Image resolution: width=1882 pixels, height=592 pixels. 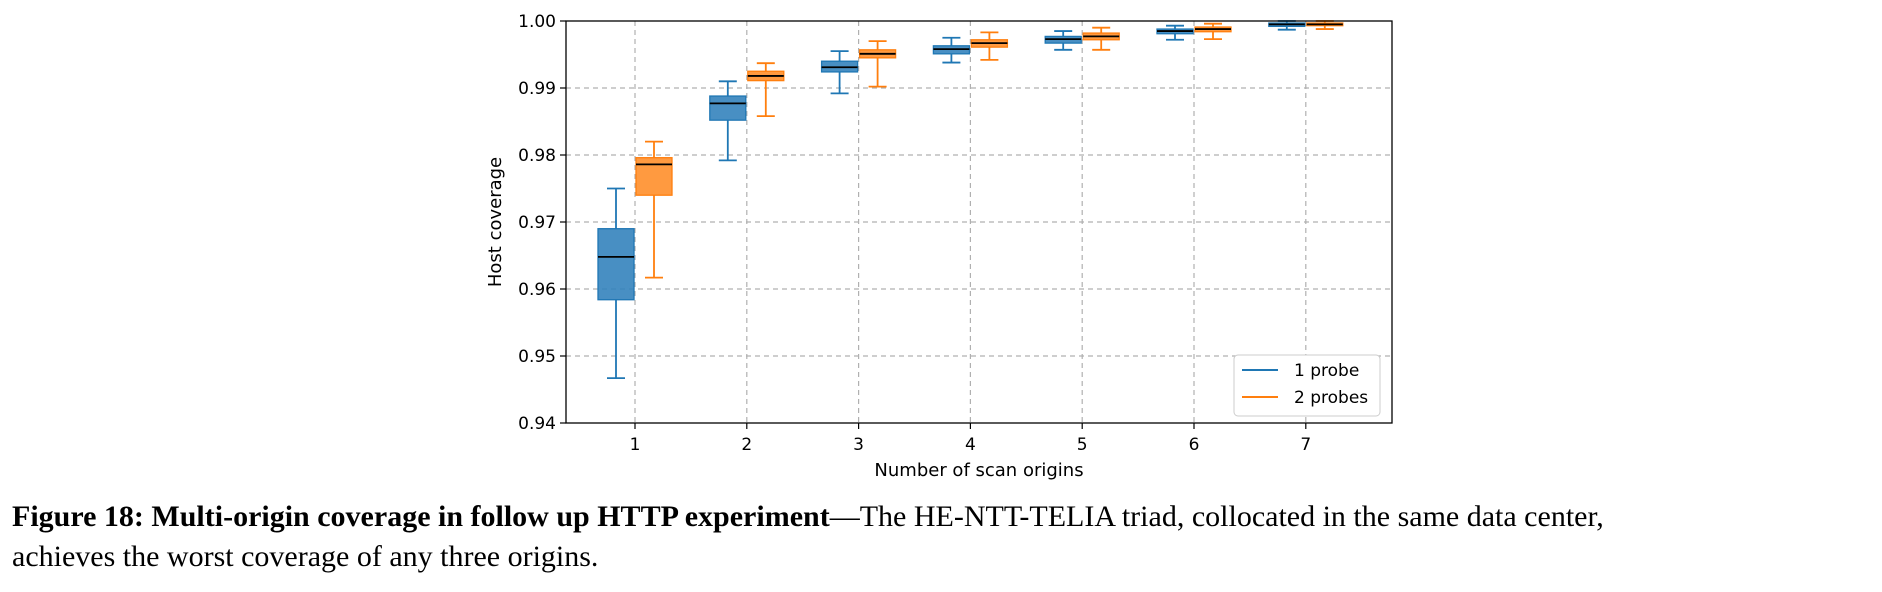 I want to click on x-tick-label: 2, so click(x=746, y=445).